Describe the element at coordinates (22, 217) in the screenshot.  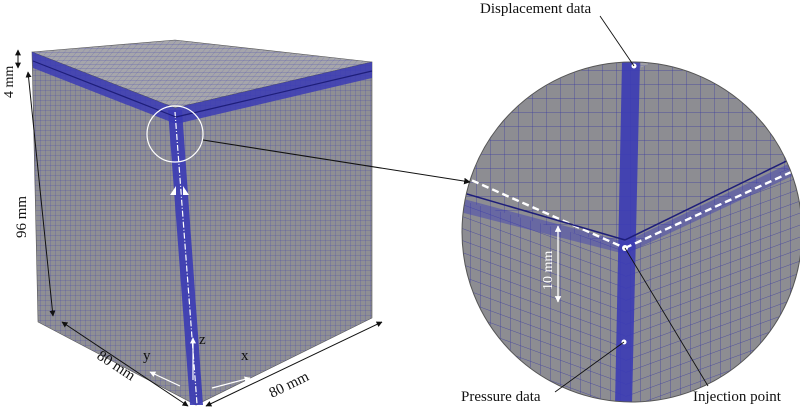
I see `label-height-main: 96 mm` at that location.